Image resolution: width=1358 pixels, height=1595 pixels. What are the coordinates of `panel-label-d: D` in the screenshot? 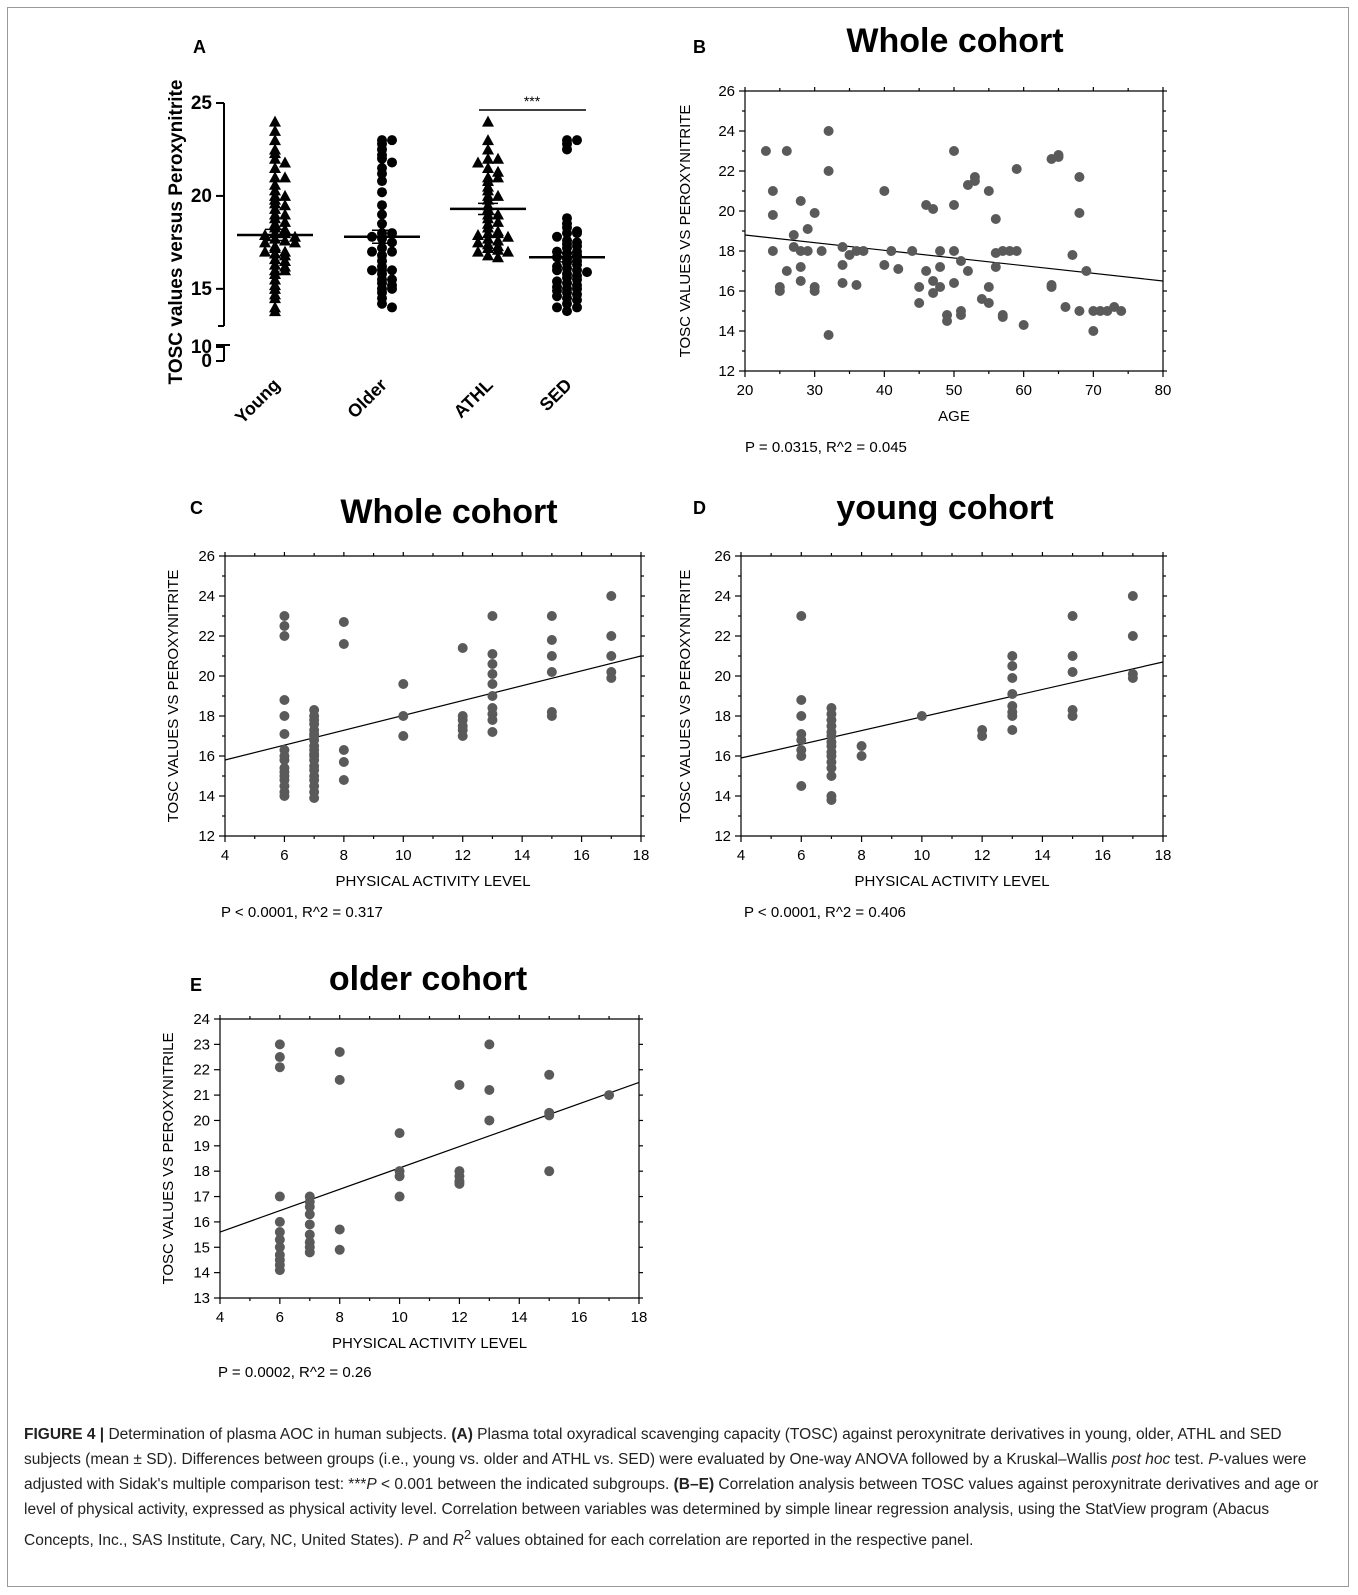 It's located at (699, 508).